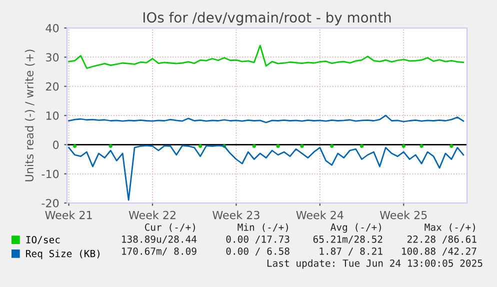  I want to click on text: 170.67m/ 8.09, so click(159, 251).